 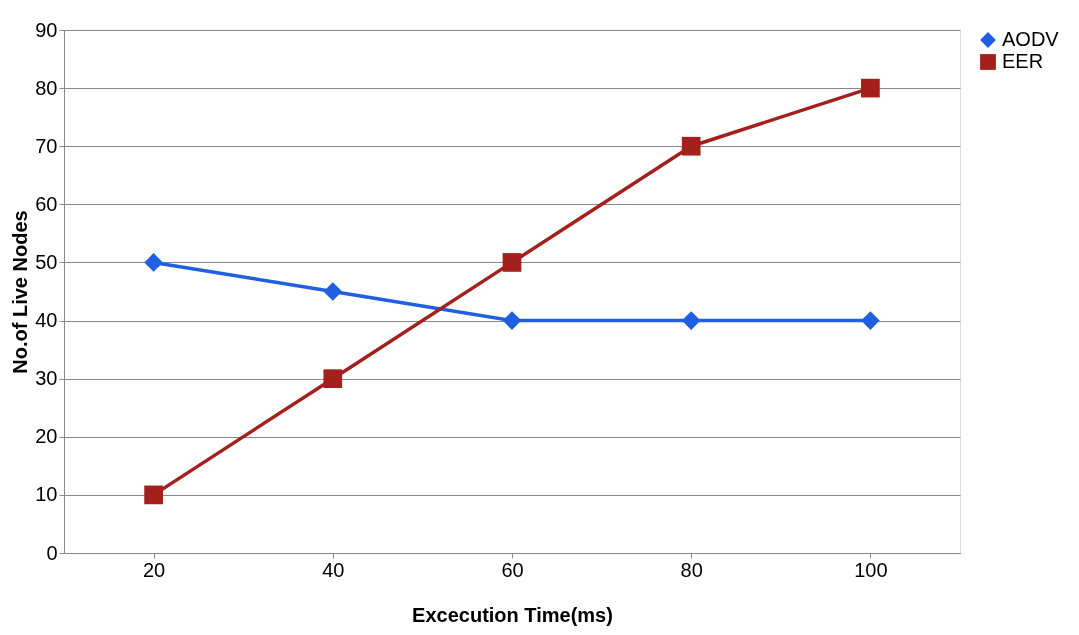 What do you see at coordinates (46, 436) in the screenshot?
I see `y-tick-label: 20` at bounding box center [46, 436].